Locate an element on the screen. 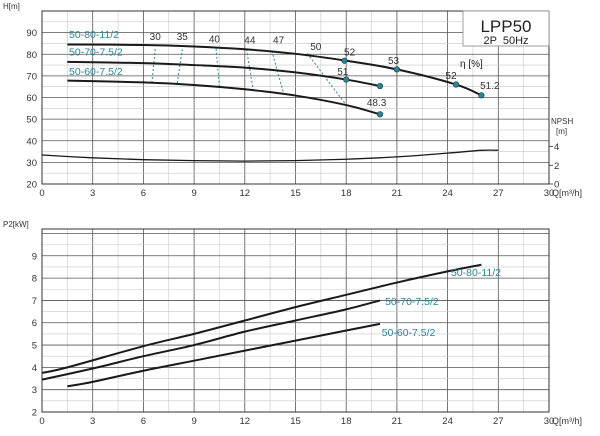 This screenshot has width=600, height=436. efficiency-label: 40 is located at coordinates (215, 39).